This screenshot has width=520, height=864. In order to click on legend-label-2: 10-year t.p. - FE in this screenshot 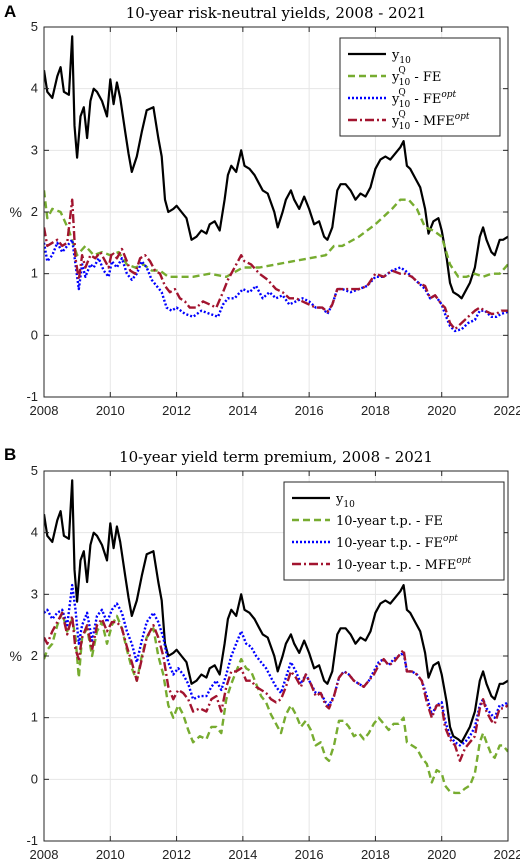, I will do `click(389, 521)`.